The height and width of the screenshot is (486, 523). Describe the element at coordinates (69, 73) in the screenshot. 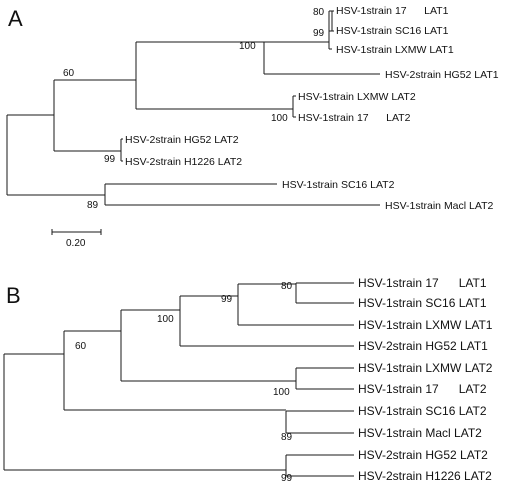

I see `panel-a-bootstrap-value: 60` at that location.